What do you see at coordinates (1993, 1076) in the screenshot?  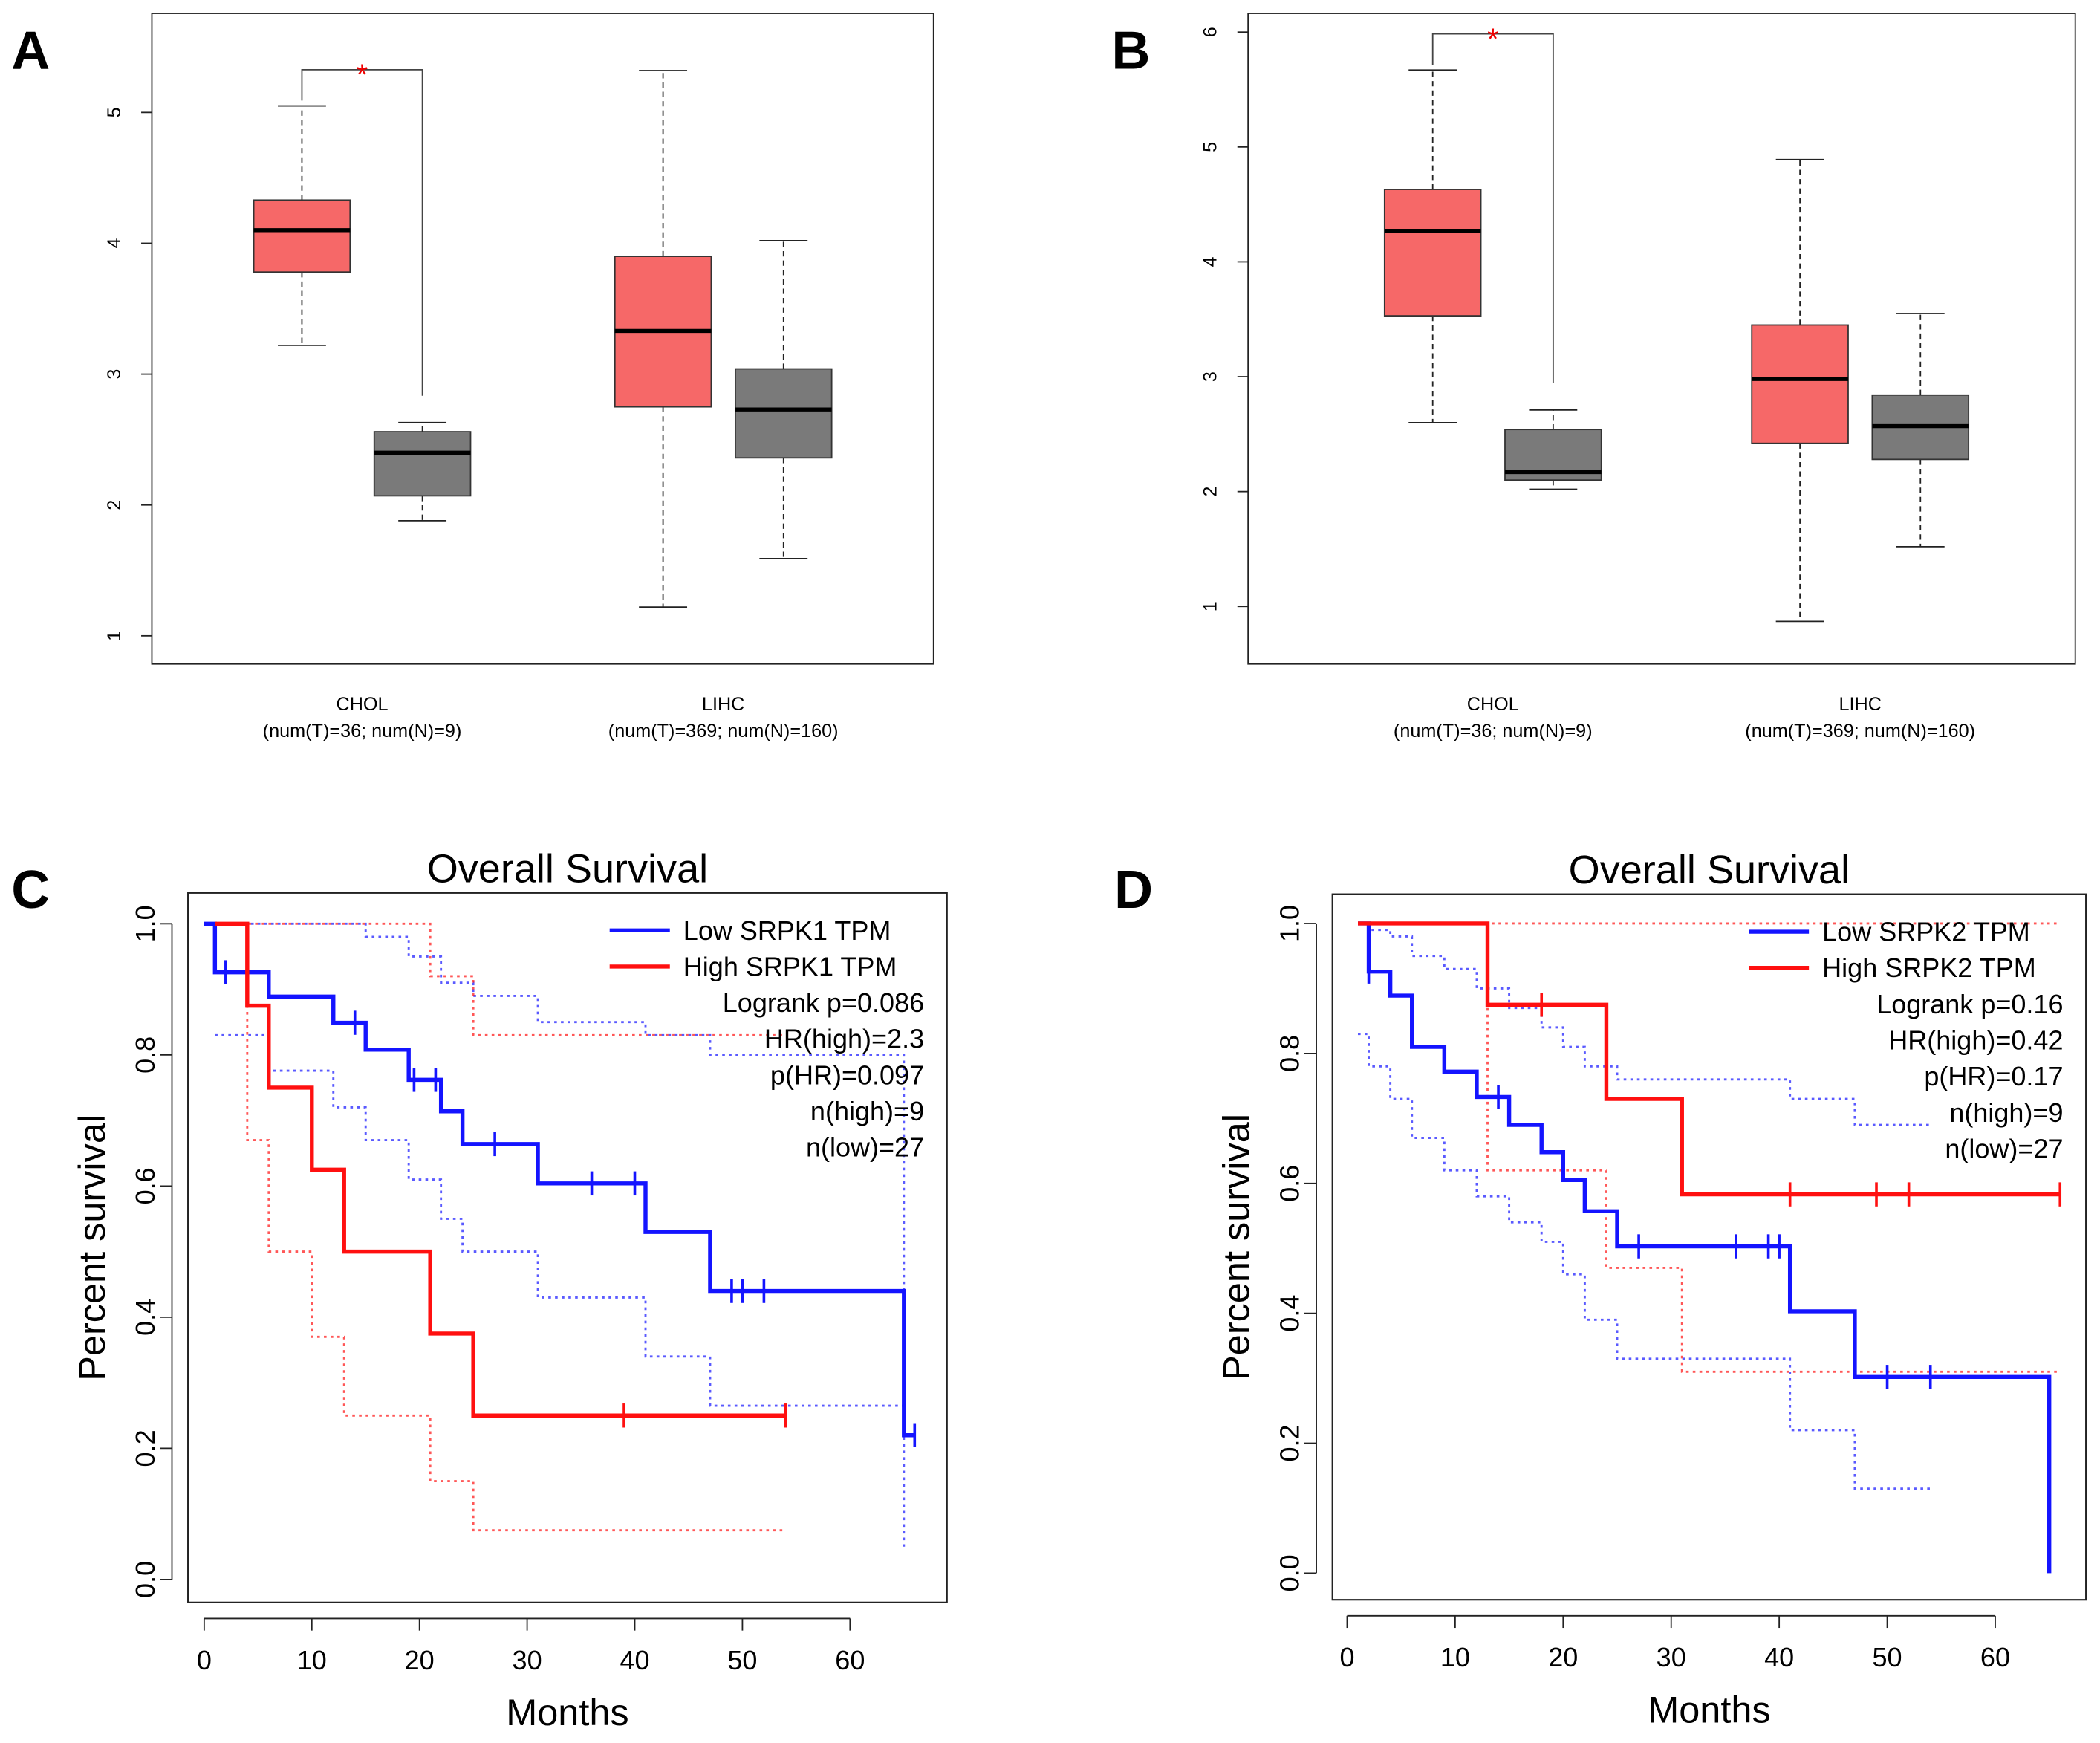 I see `legend-stat: p(HR)=0.17` at bounding box center [1993, 1076].